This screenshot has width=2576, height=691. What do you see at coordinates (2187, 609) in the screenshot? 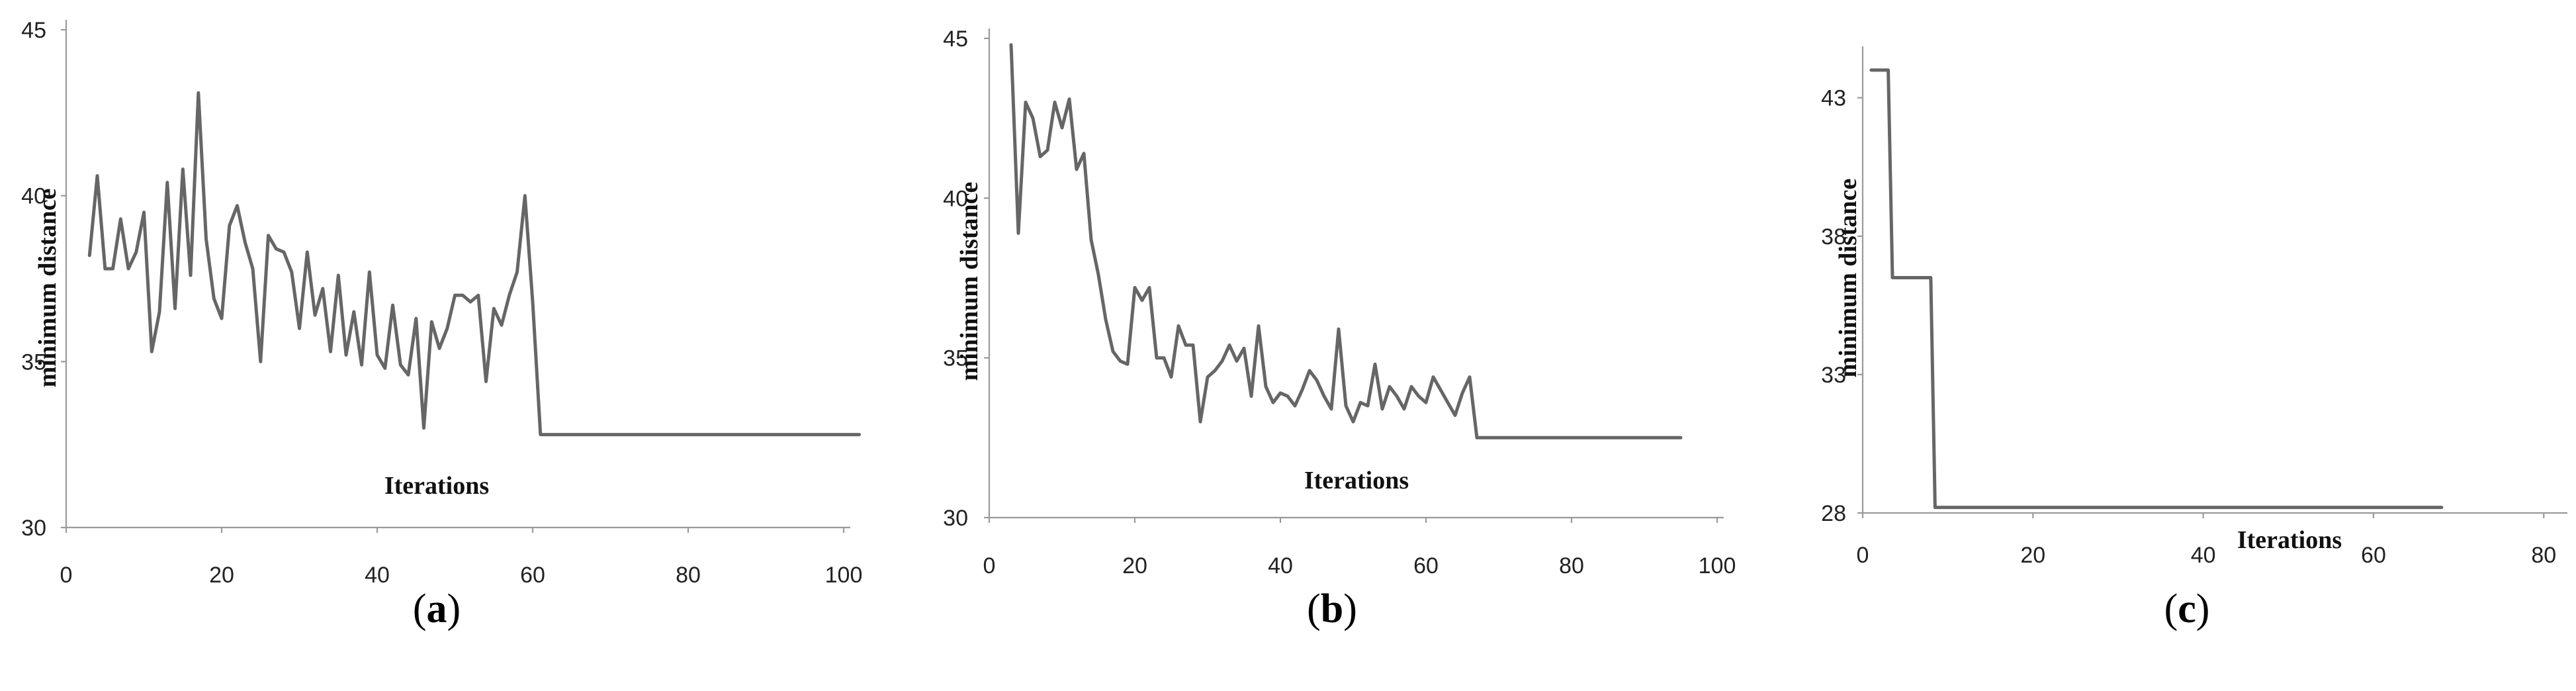
I see `panel-label-c: (c)` at bounding box center [2187, 609].